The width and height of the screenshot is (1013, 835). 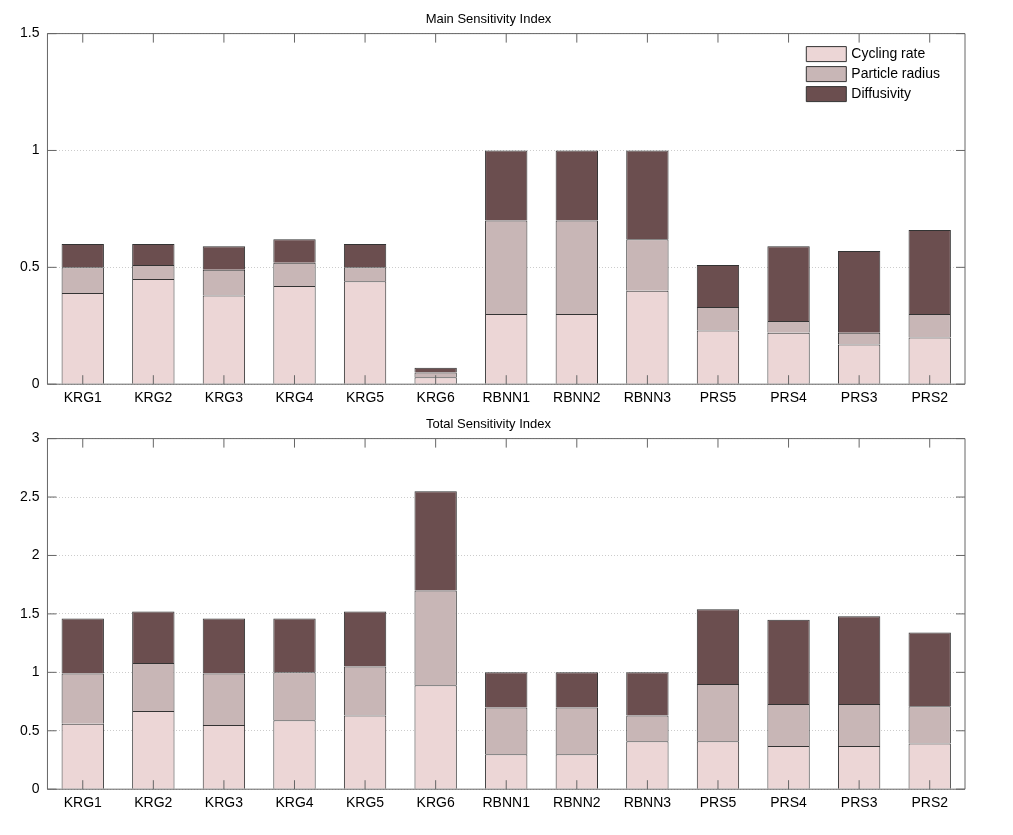 I want to click on legend-label: Particle radius, so click(x=895, y=72).